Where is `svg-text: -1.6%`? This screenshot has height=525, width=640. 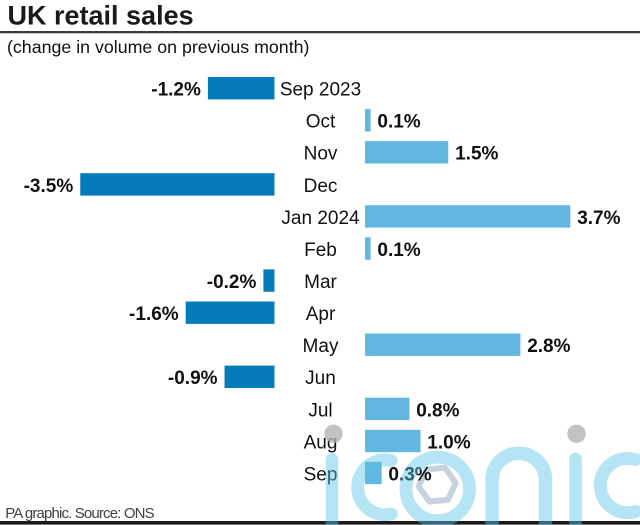 svg-text: -1.6% is located at coordinates (154, 314).